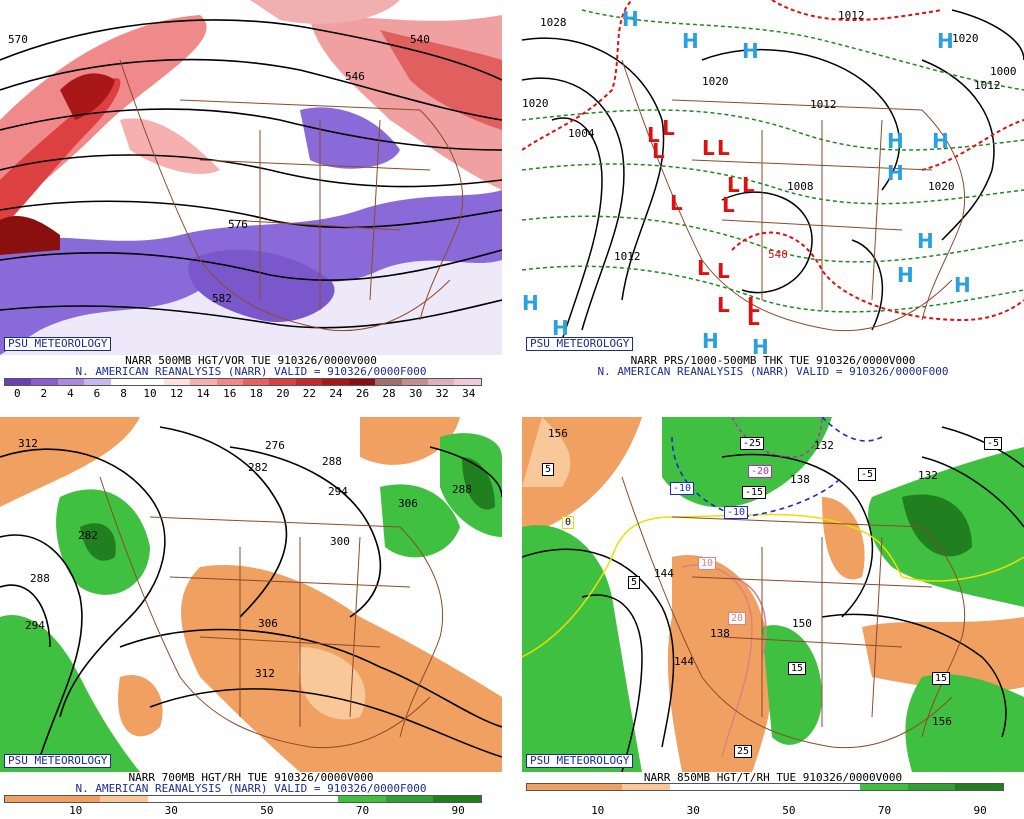 The image size is (1024, 819). What do you see at coordinates (362, 393) in the screenshot?
I see `colorbar-tick-label: 26` at bounding box center [362, 393].